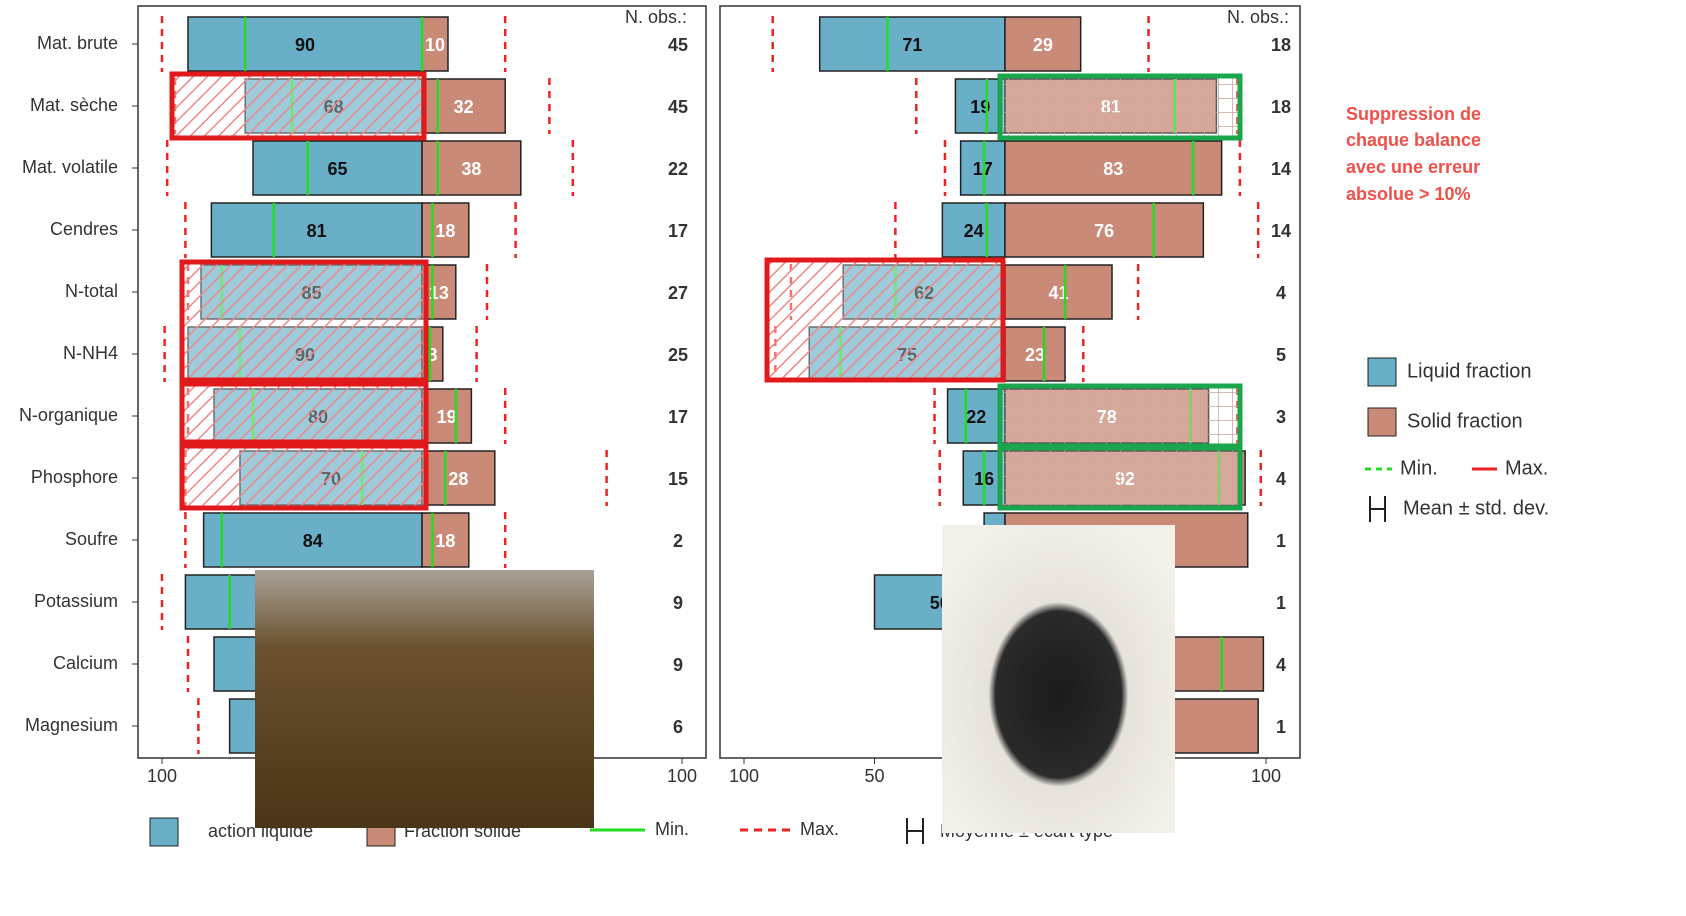 Image resolution: width=1686 pixels, height=916 pixels. I want to click on value-label: 24, so click(974, 231).